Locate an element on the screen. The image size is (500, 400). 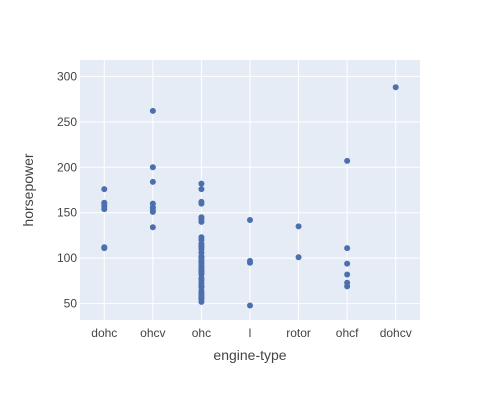
x-tick-label: ohcf is located at coordinates (347, 333).